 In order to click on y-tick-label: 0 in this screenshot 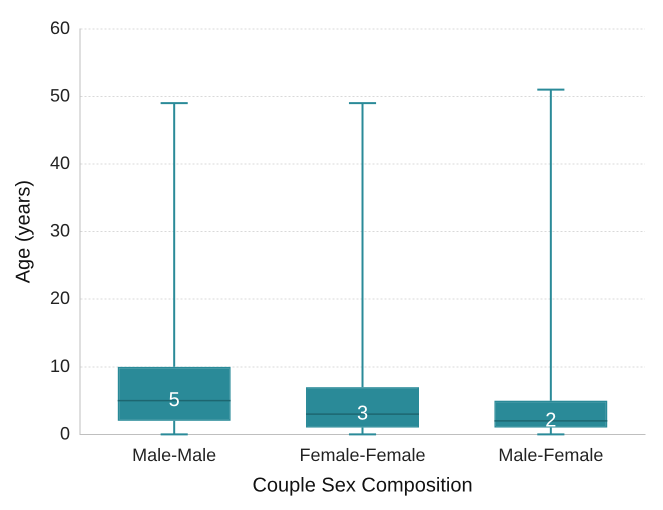, I will do `click(65, 433)`.